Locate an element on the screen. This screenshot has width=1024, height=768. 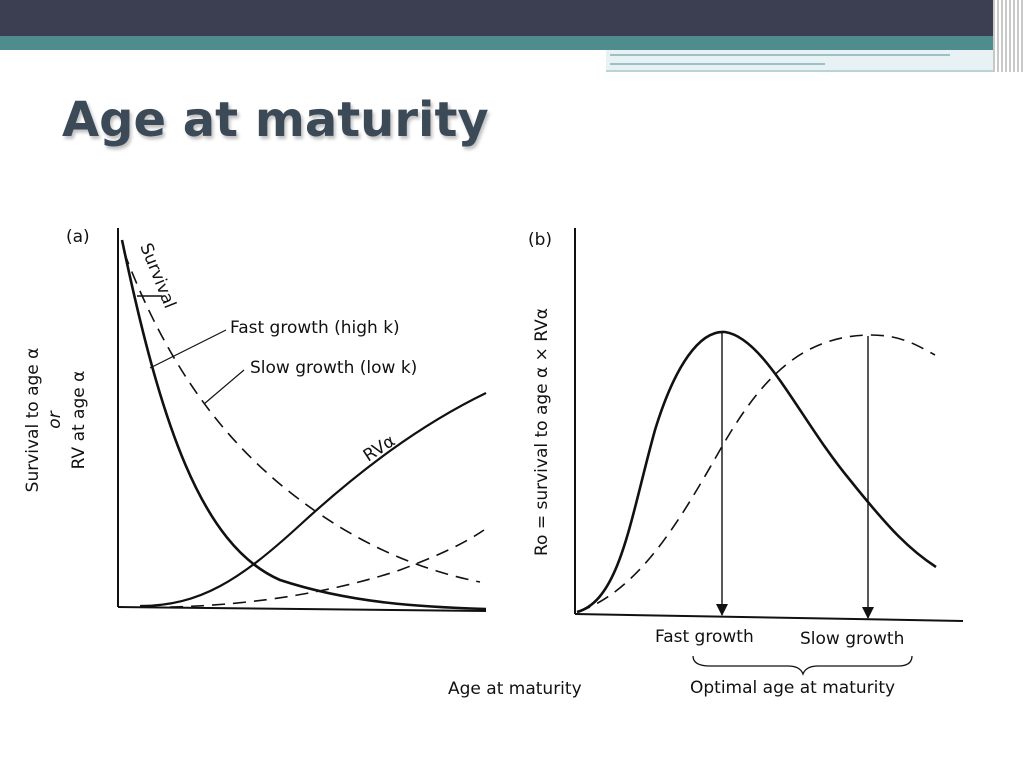
fast-ro-curve is located at coordinates (756, 472).